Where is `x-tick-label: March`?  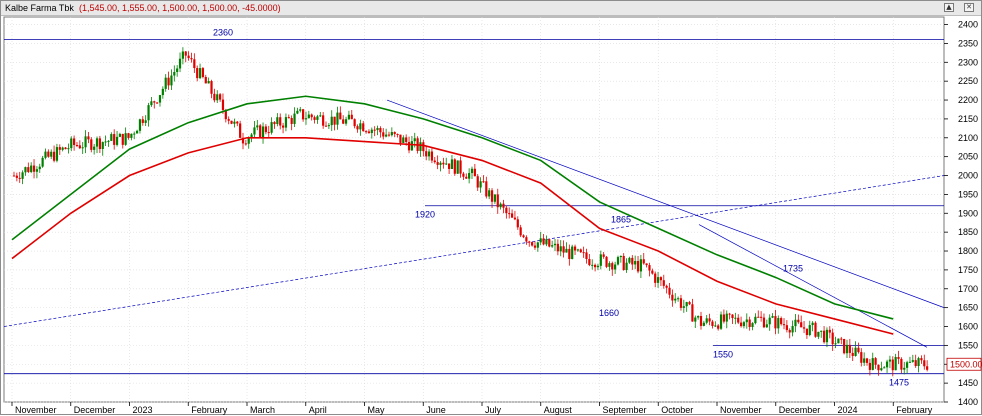 x-tick-label: March is located at coordinates (262, 410).